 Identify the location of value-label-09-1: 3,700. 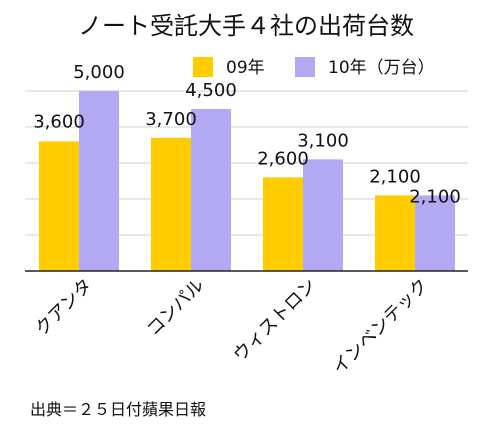
(171, 119).